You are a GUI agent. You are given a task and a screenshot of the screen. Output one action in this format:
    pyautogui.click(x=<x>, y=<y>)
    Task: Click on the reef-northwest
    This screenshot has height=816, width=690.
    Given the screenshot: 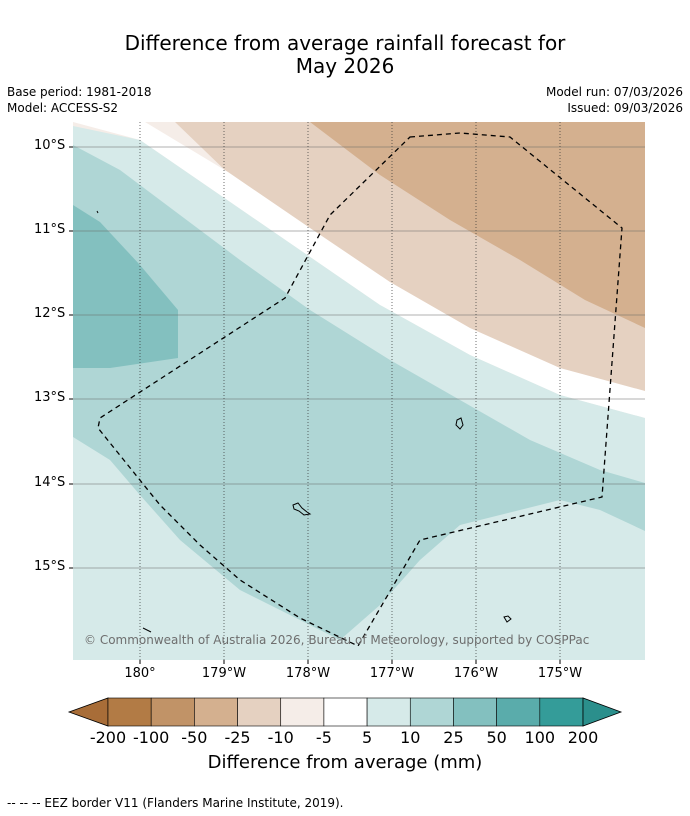 What is the action you would take?
    pyautogui.click(x=97, y=212)
    